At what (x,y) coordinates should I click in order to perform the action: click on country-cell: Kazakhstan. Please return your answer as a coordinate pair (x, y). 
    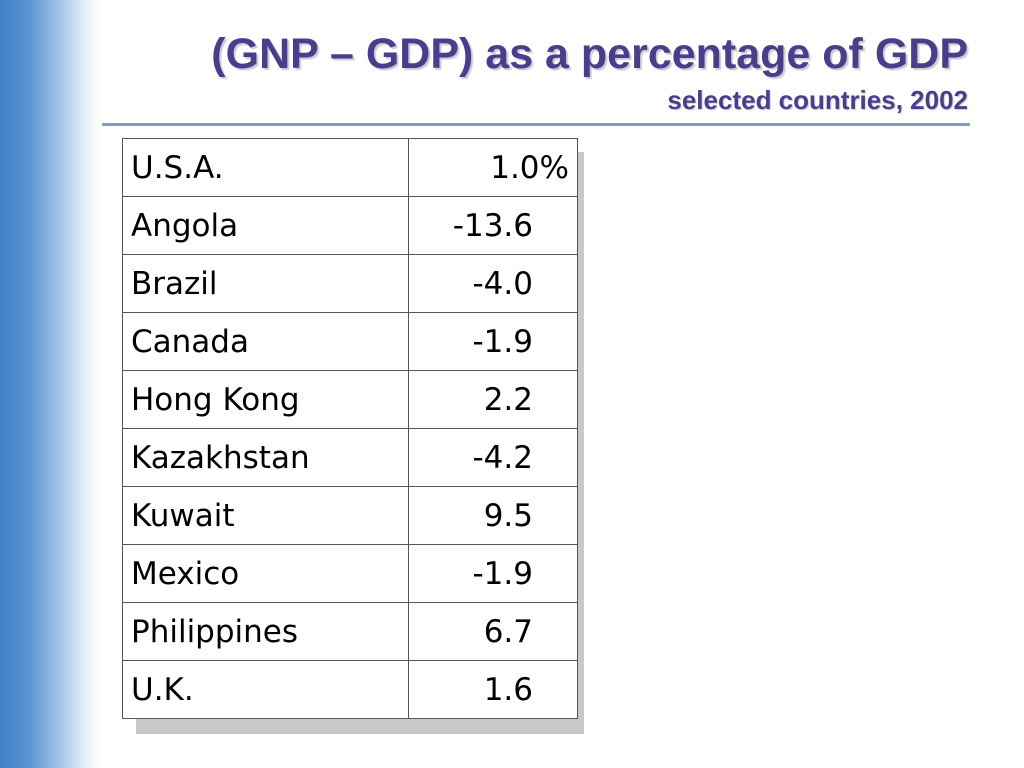
    Looking at the image, I should click on (265, 457).